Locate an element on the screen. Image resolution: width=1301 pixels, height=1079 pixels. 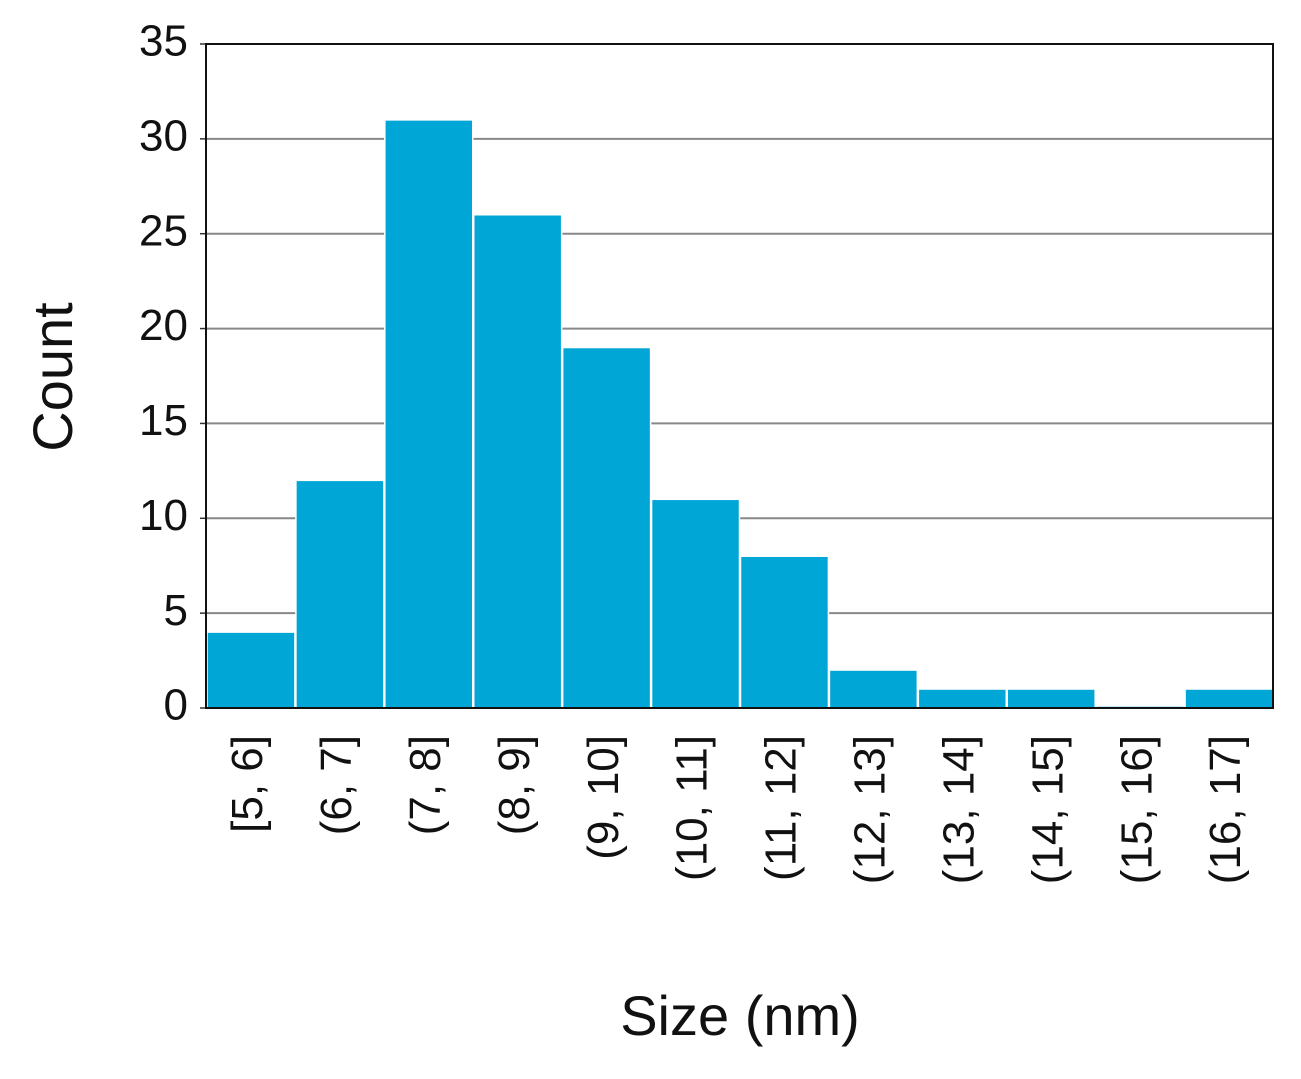
y-tick-label: 30 is located at coordinates (163, 135).